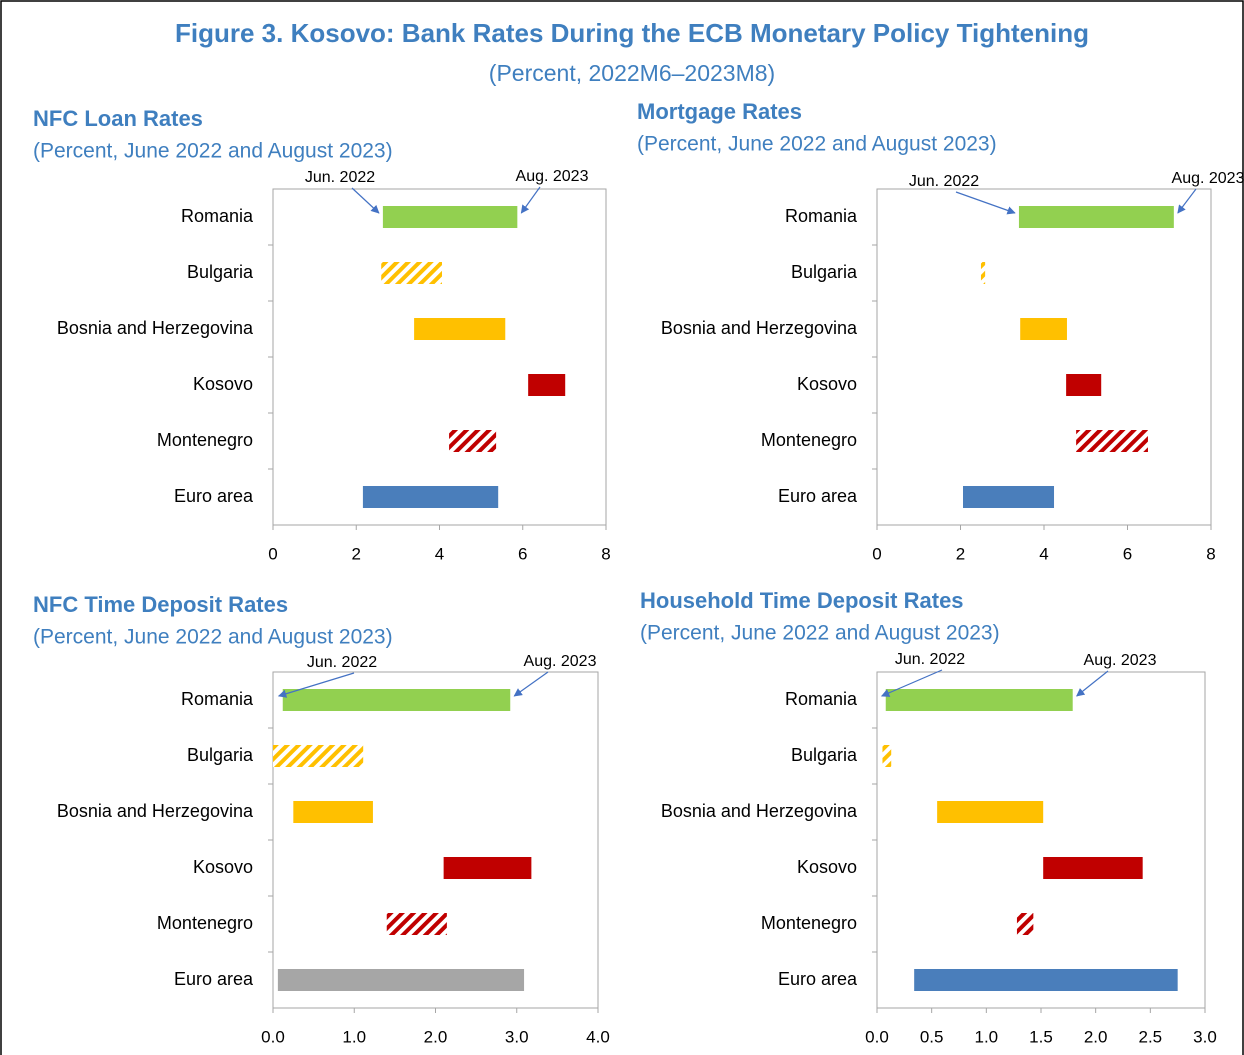 Image resolution: width=1244 pixels, height=1055 pixels. I want to click on panel-title: Household Time Deposit Rates, so click(802, 600).